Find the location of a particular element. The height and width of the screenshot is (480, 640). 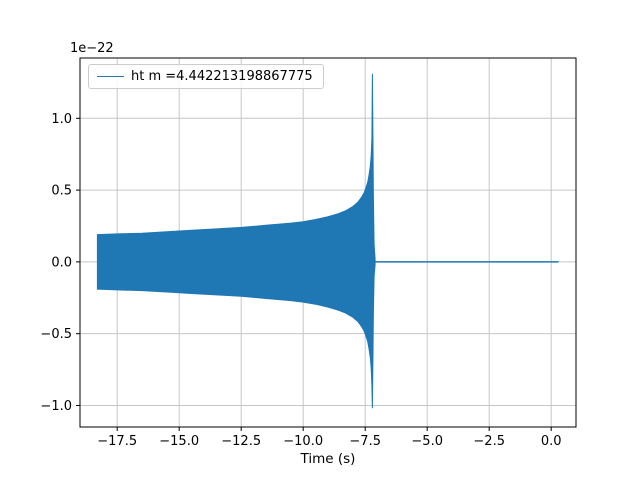

y-tick-label: −1.0 is located at coordinates (56, 406).